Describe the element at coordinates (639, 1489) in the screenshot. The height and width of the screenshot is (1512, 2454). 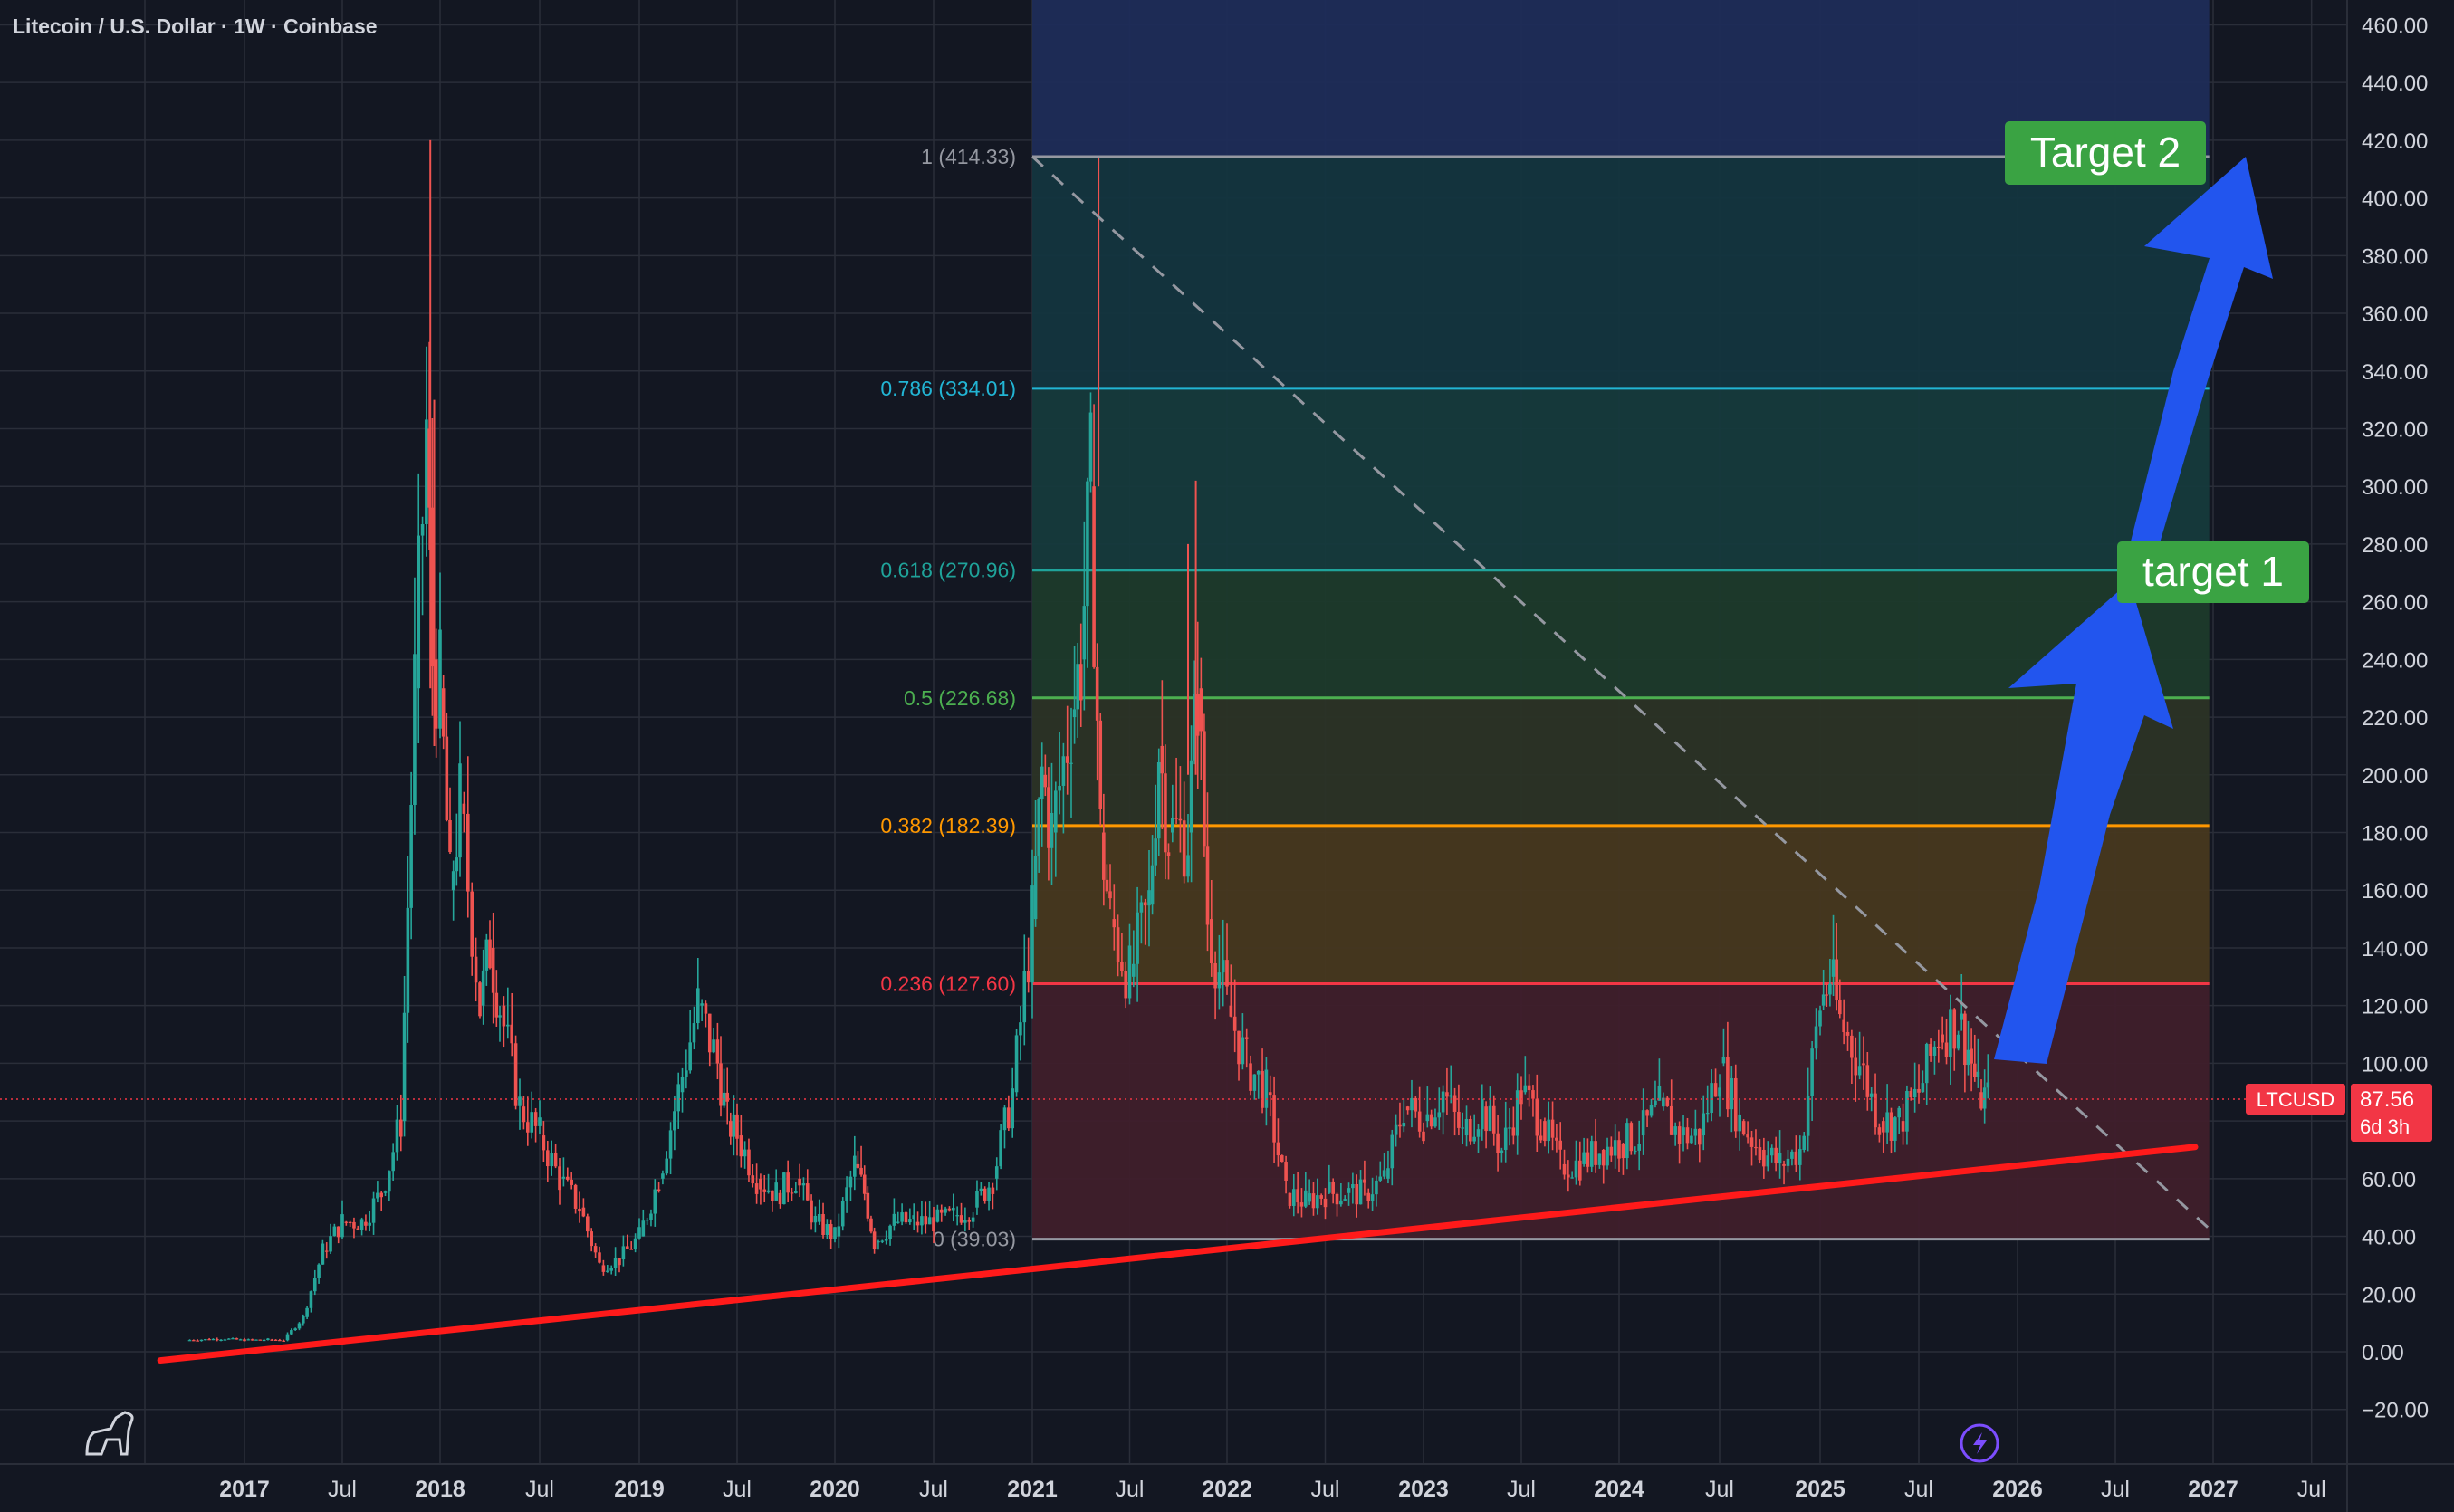
I see `time-axis-tick: 2019` at that location.